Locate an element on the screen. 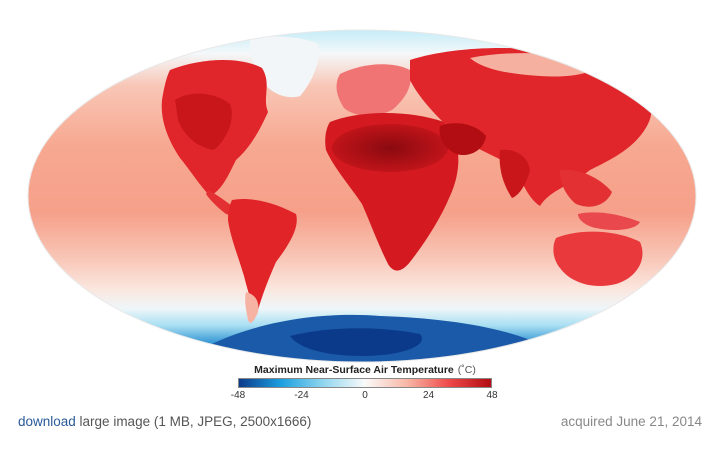 This screenshot has height=451, width=722. legend-tick: -24 is located at coordinates (301, 395).